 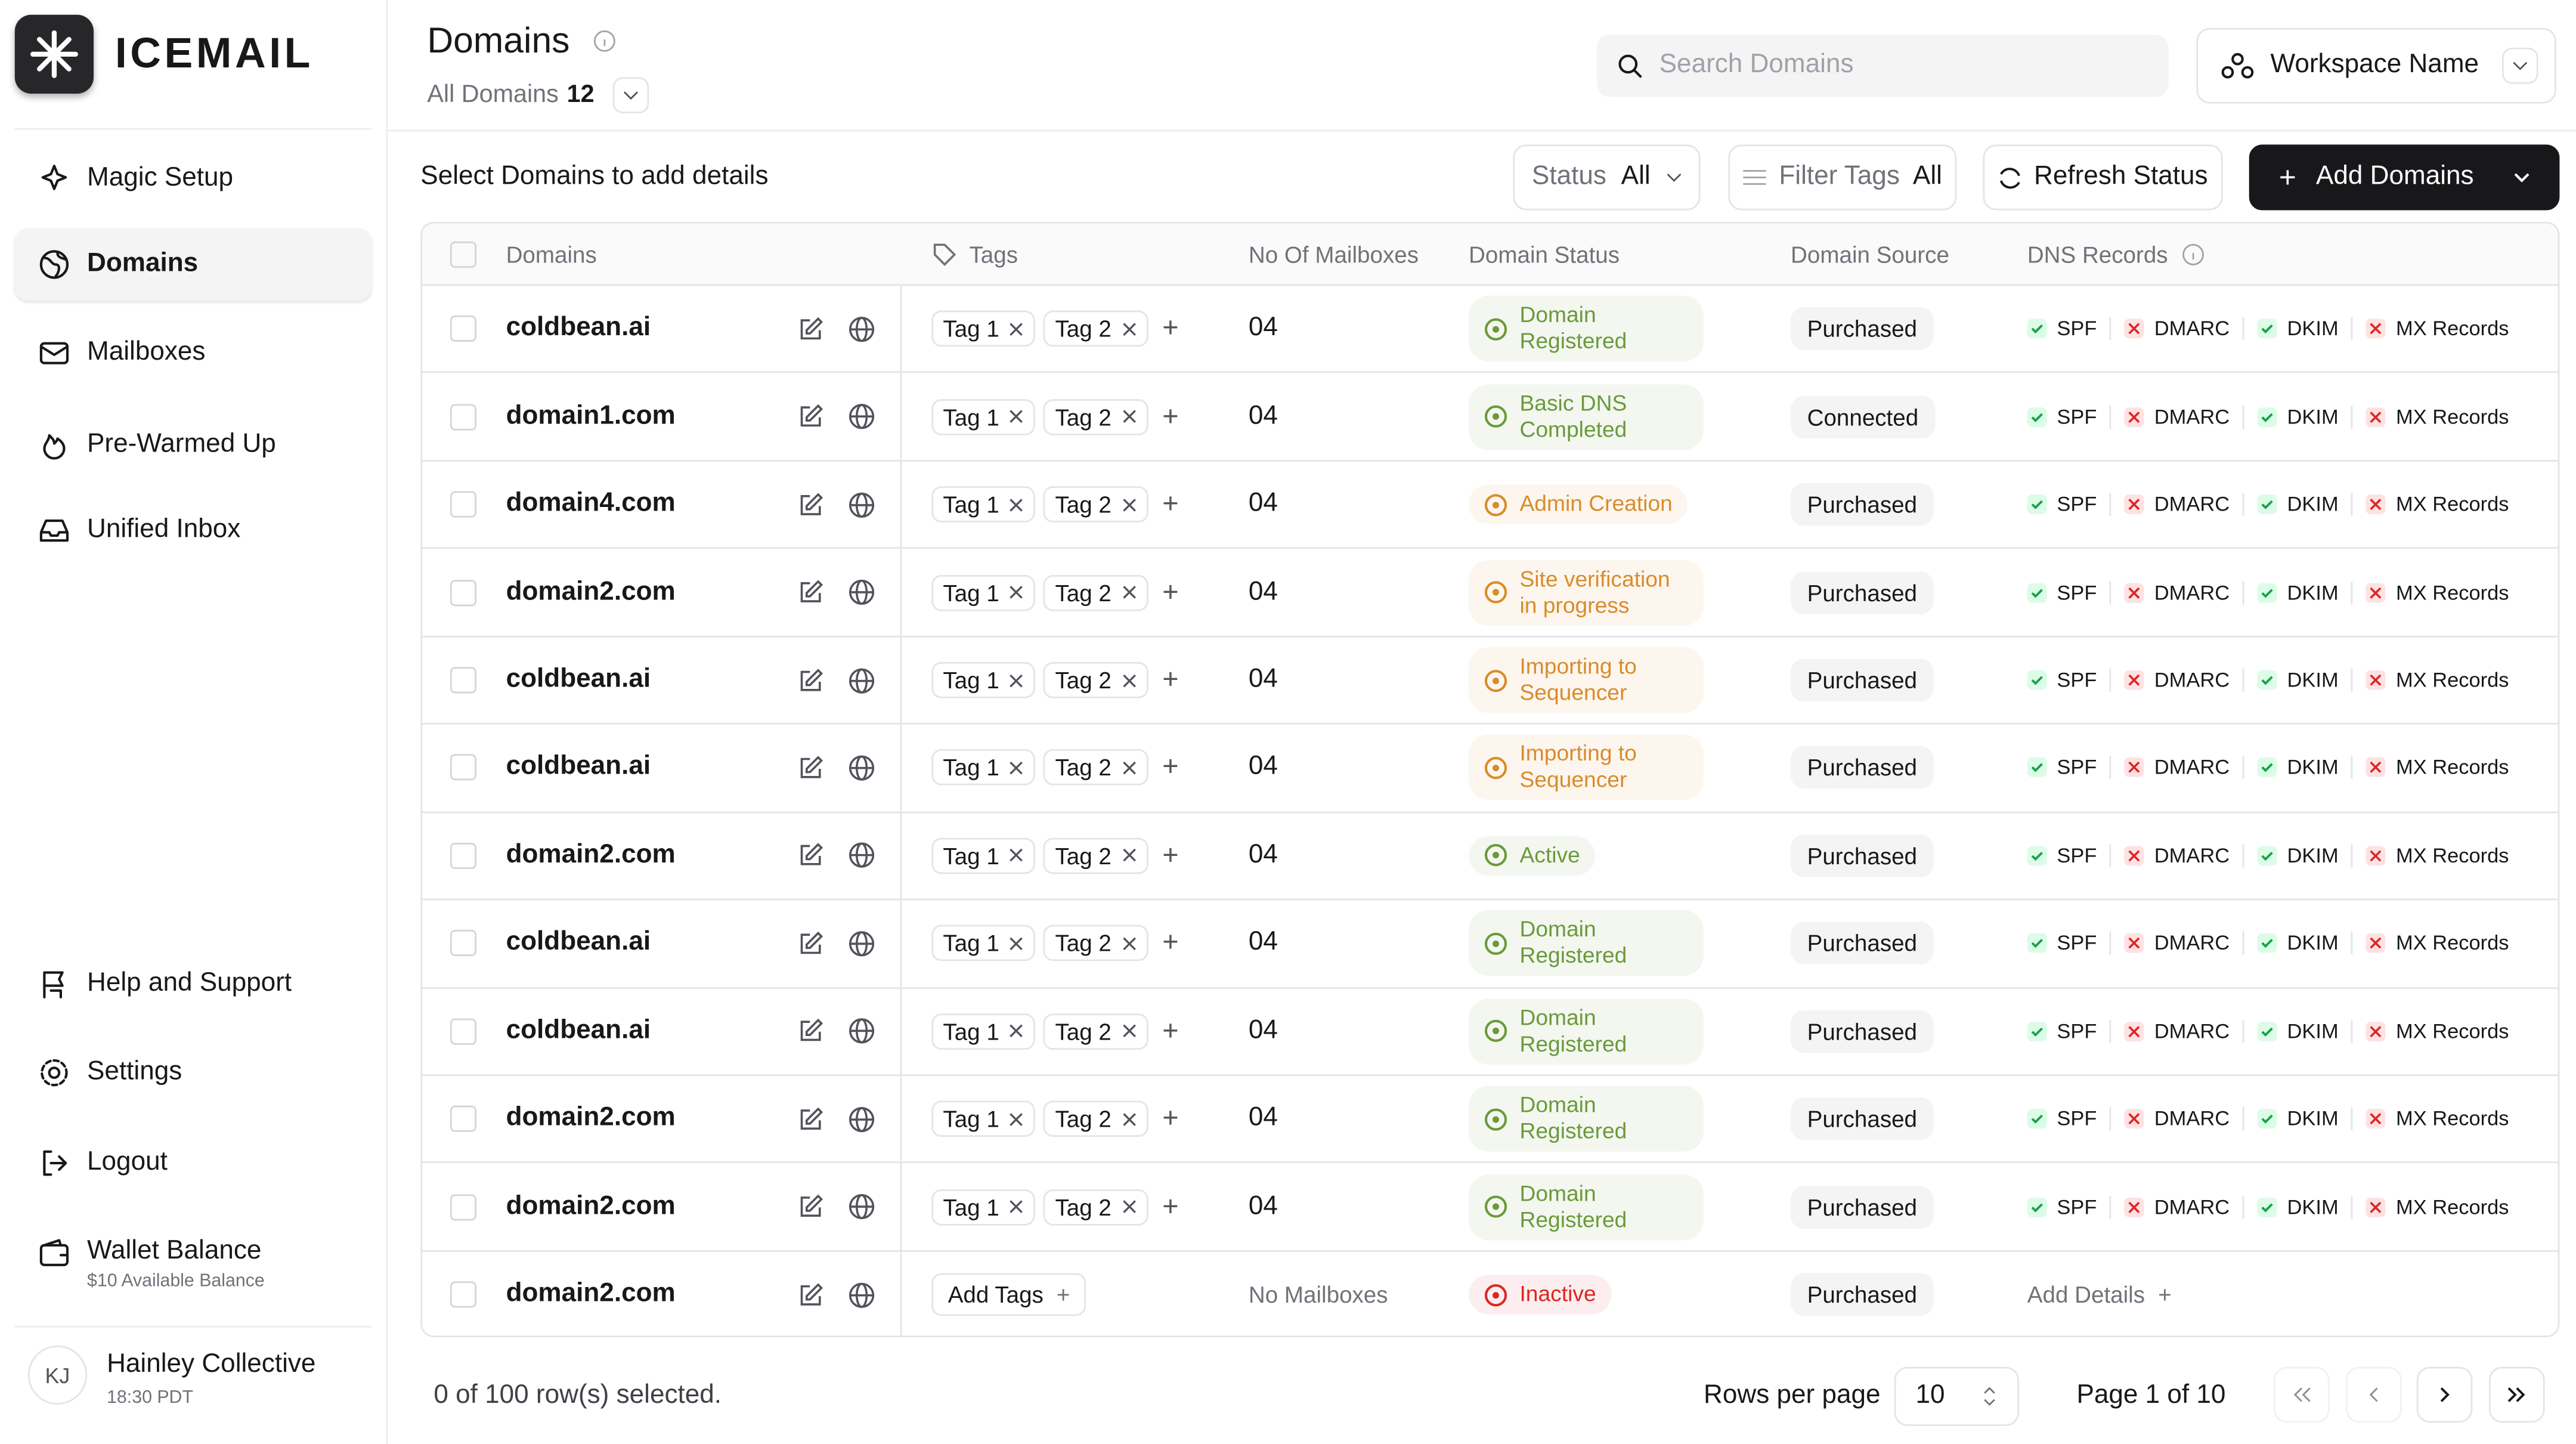 I want to click on first-page, so click(x=2302, y=1395).